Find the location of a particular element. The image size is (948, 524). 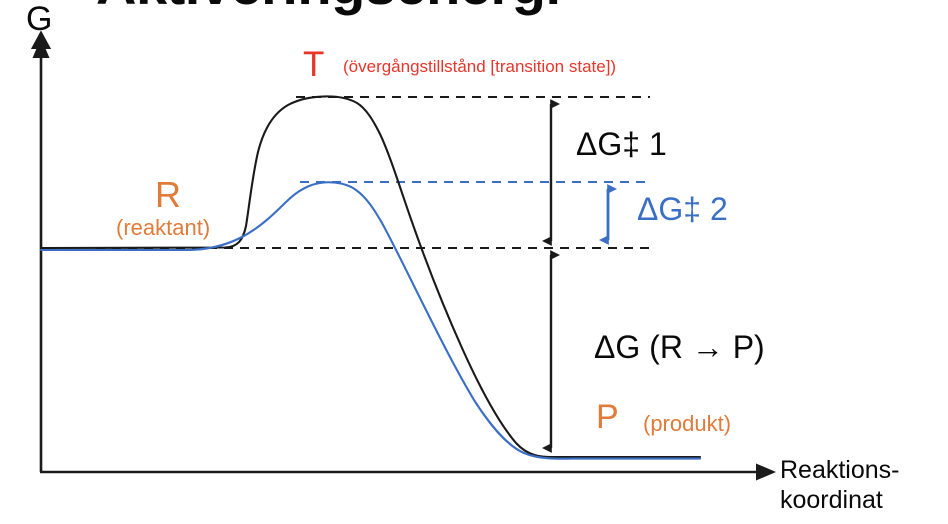

transition-state-description: (övergångstillstånd [transition state]) is located at coordinates (480, 66).